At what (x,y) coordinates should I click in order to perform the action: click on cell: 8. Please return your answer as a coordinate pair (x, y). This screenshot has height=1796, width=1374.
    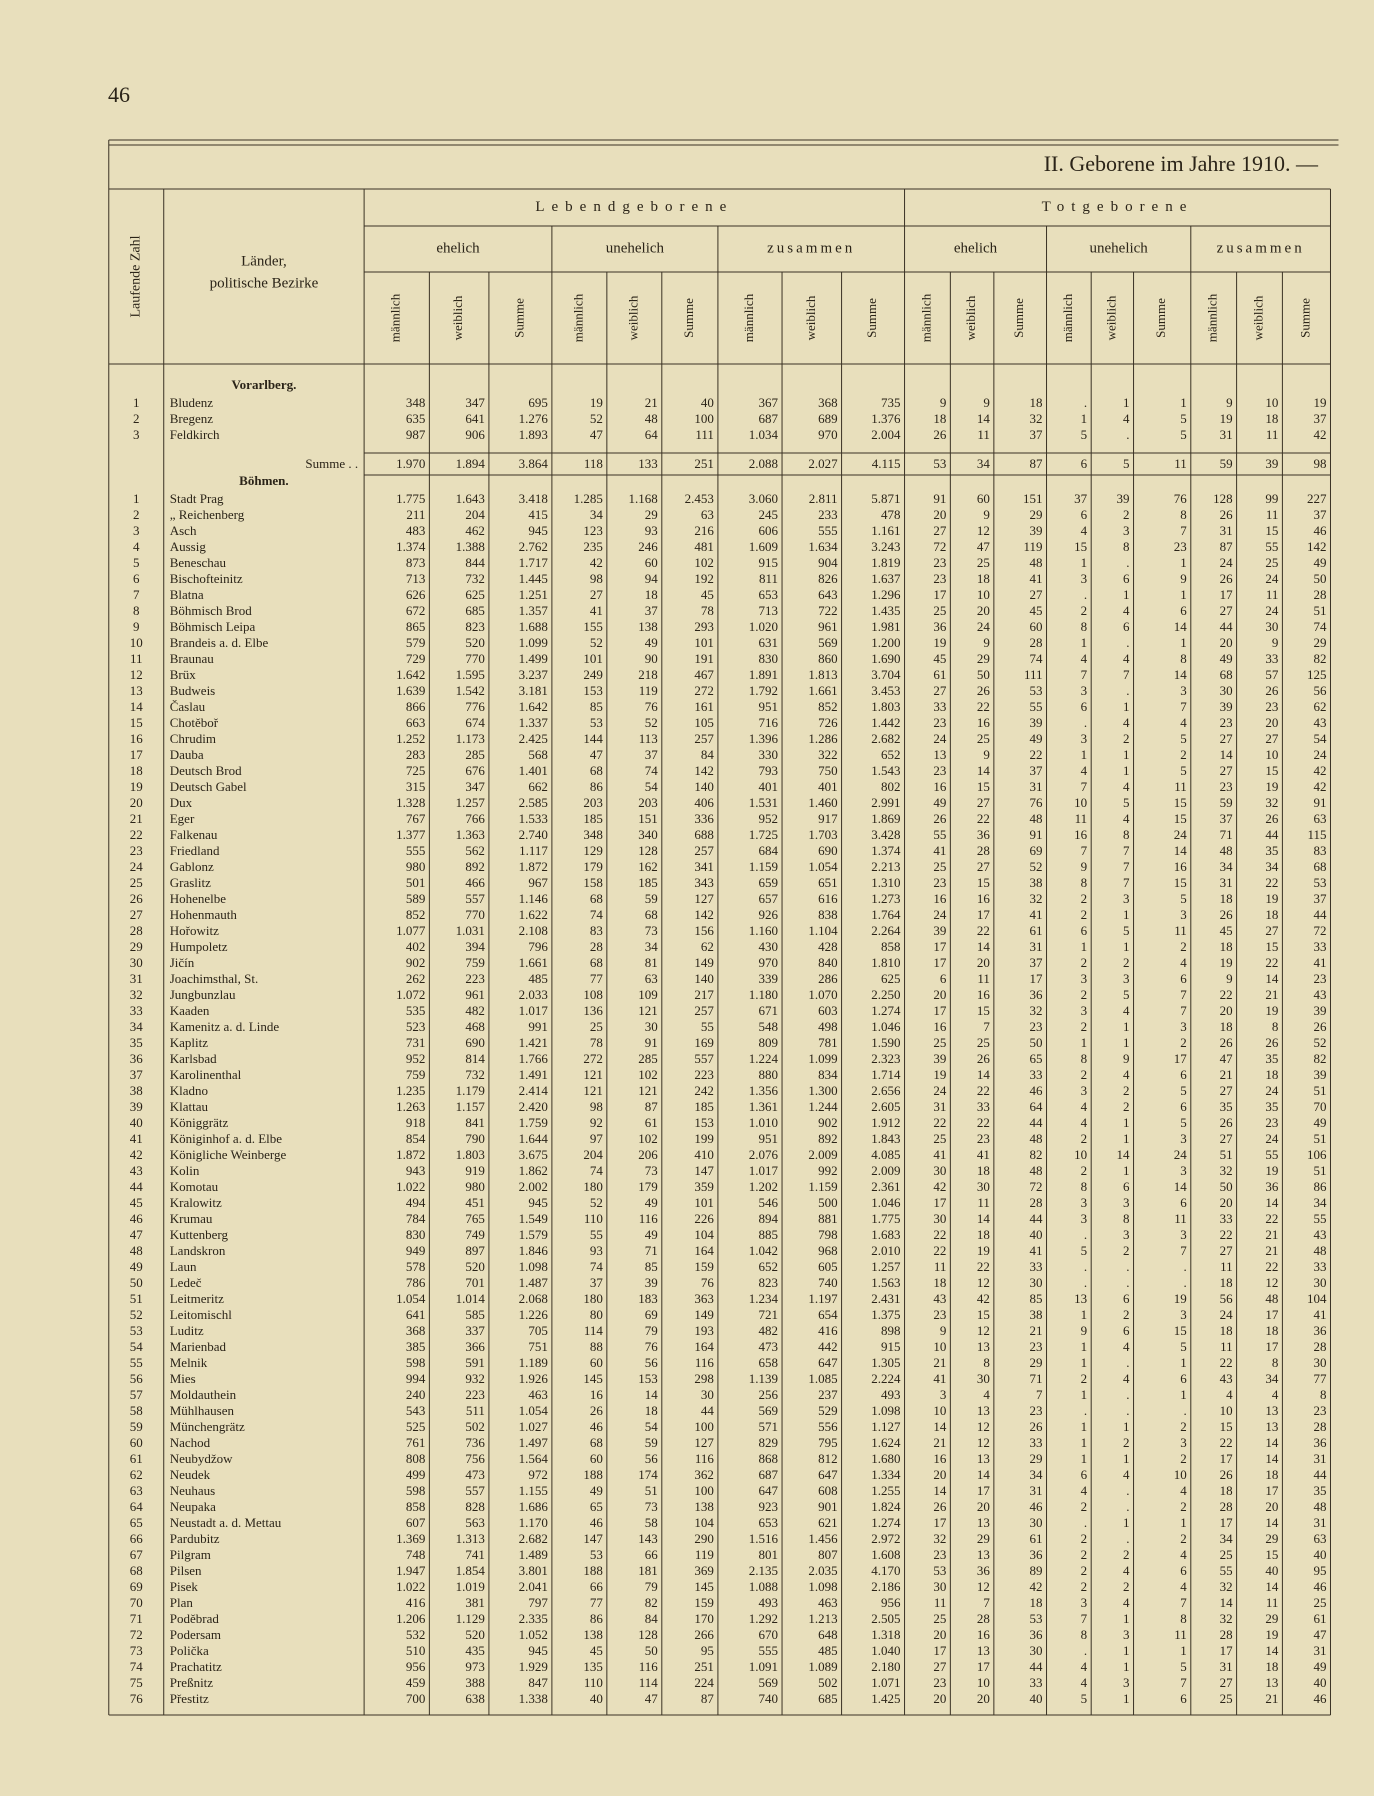
    Looking at the image, I should click on (1275, 1026).